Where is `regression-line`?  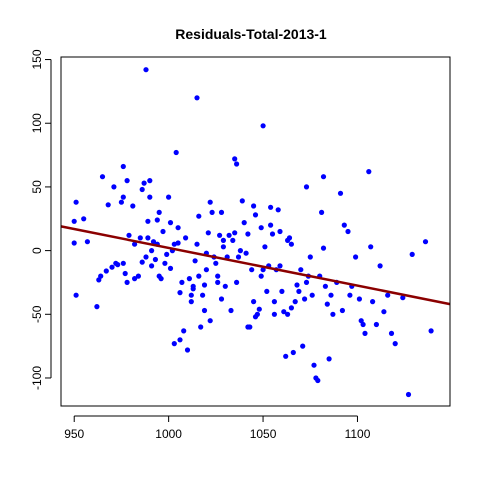 regression-line is located at coordinates (255, 265).